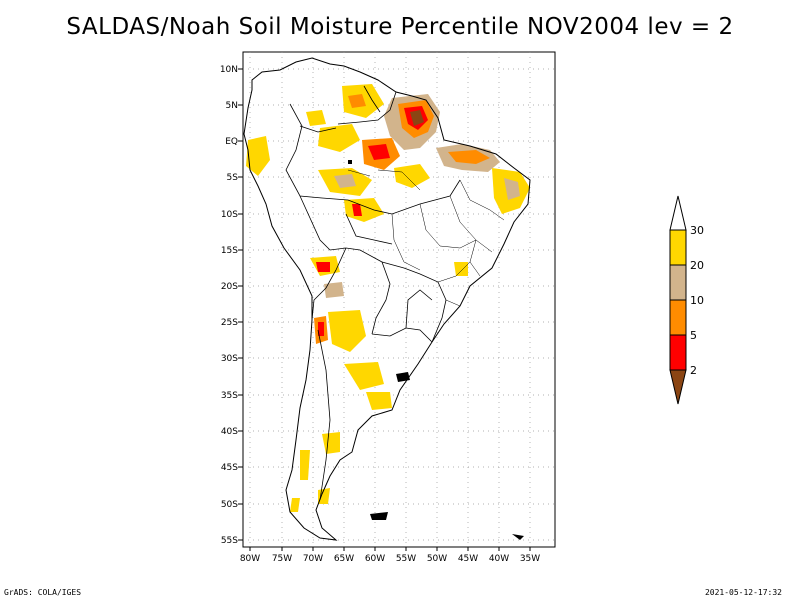  Describe the element at coordinates (437, 559) in the screenshot. I see `lon-label: 50W` at that location.